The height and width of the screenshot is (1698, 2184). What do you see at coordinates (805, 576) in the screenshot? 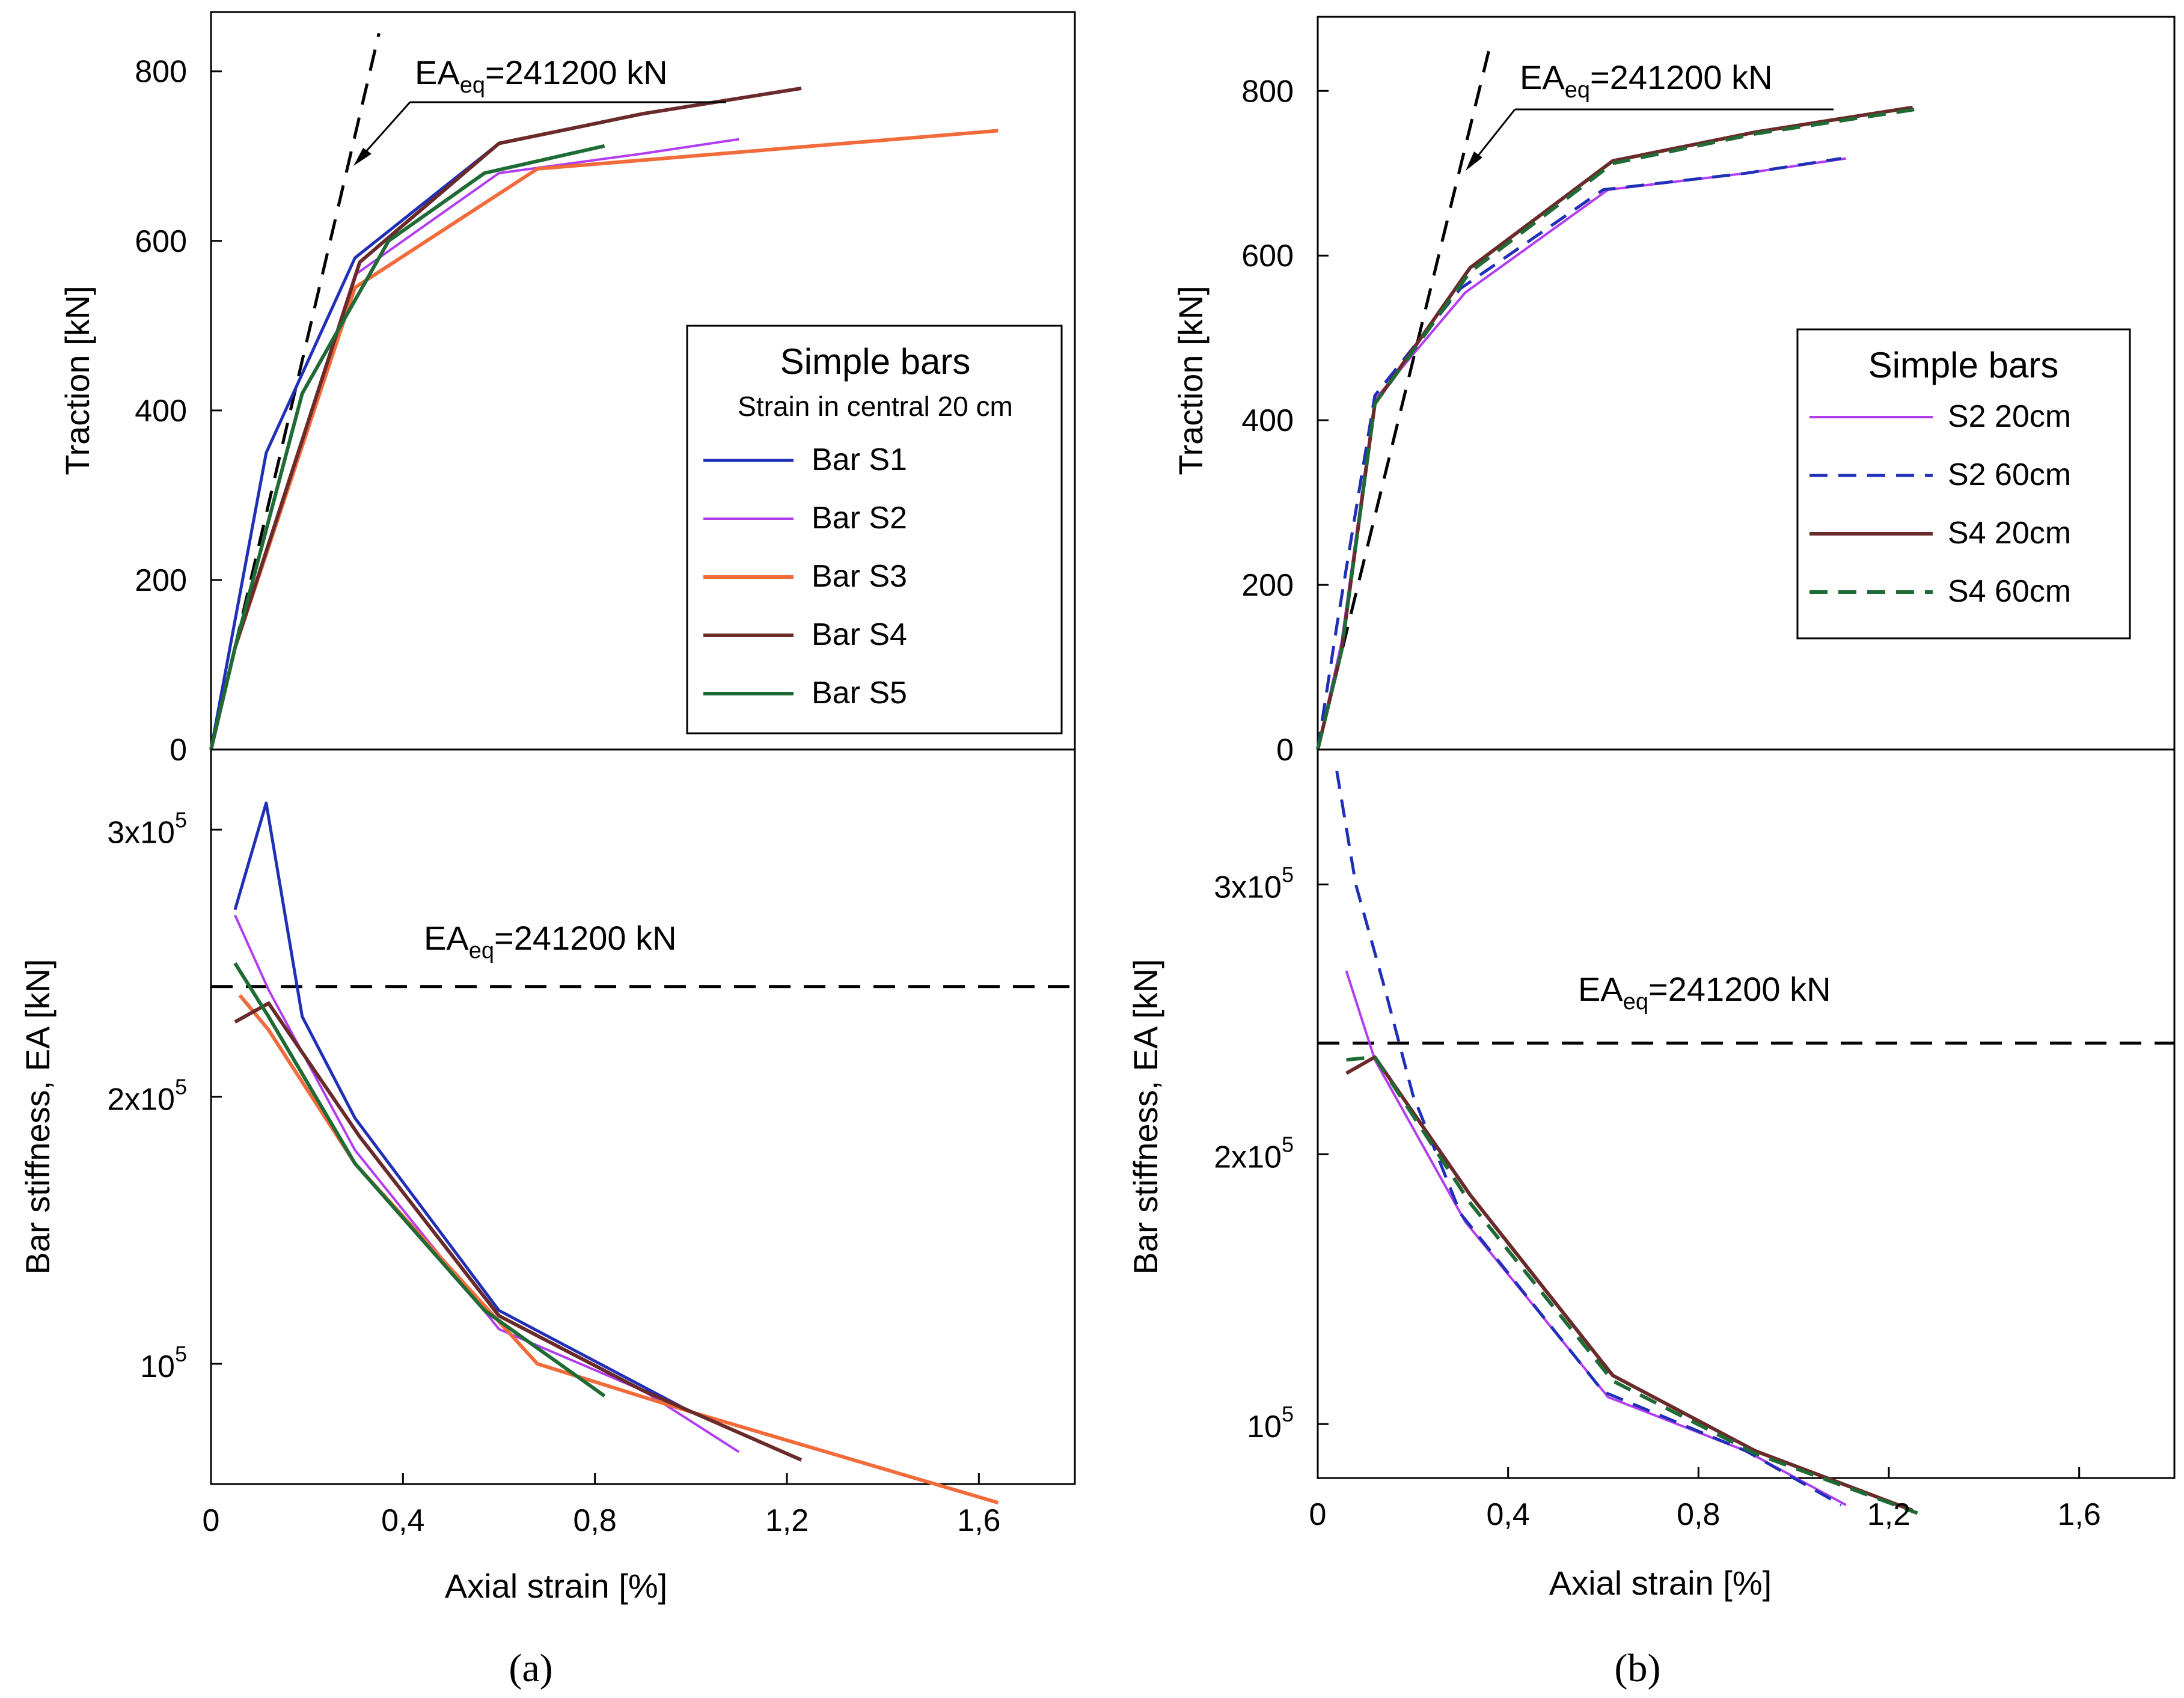
I see `legend-items: Bar S1 Bar S2 Bar S3 Bar S4 Bar S5` at bounding box center [805, 576].